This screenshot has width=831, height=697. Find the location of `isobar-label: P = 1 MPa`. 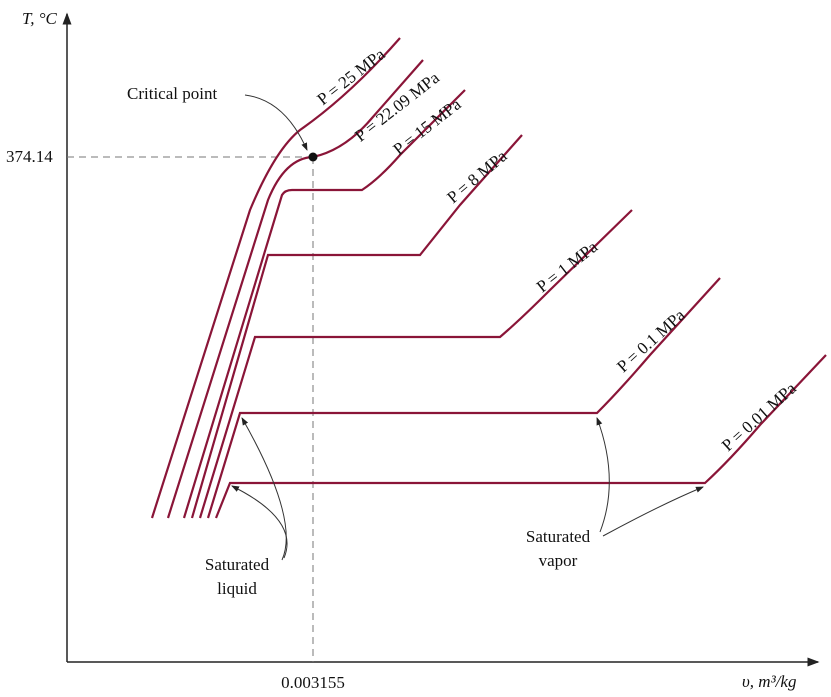

isobar-label: P = 1 MPa is located at coordinates (567, 266).